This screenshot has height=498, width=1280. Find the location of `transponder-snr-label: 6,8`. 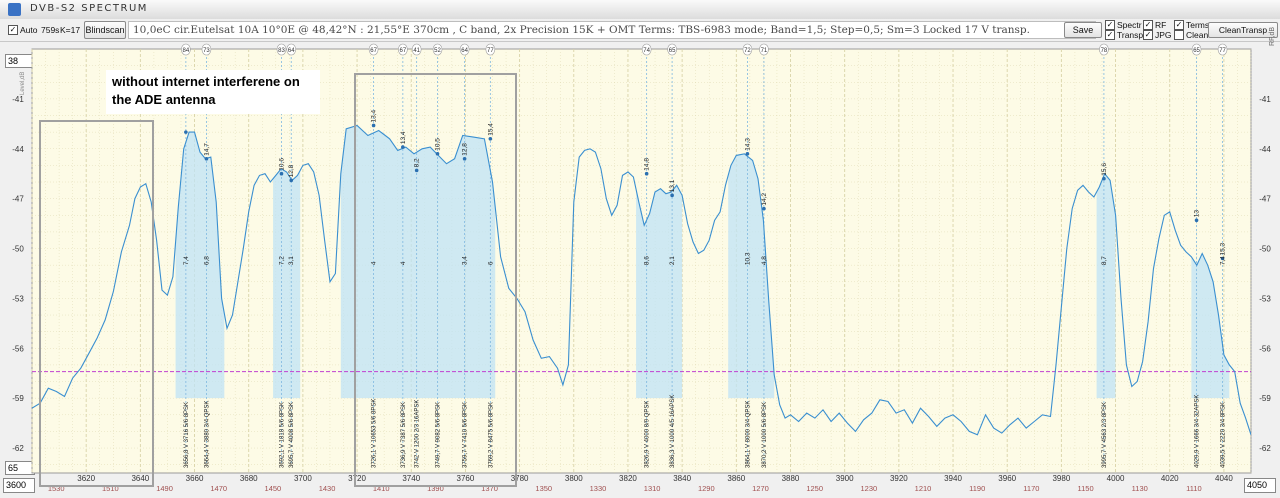

transponder-snr-label: 6,8 is located at coordinates (206, 260).